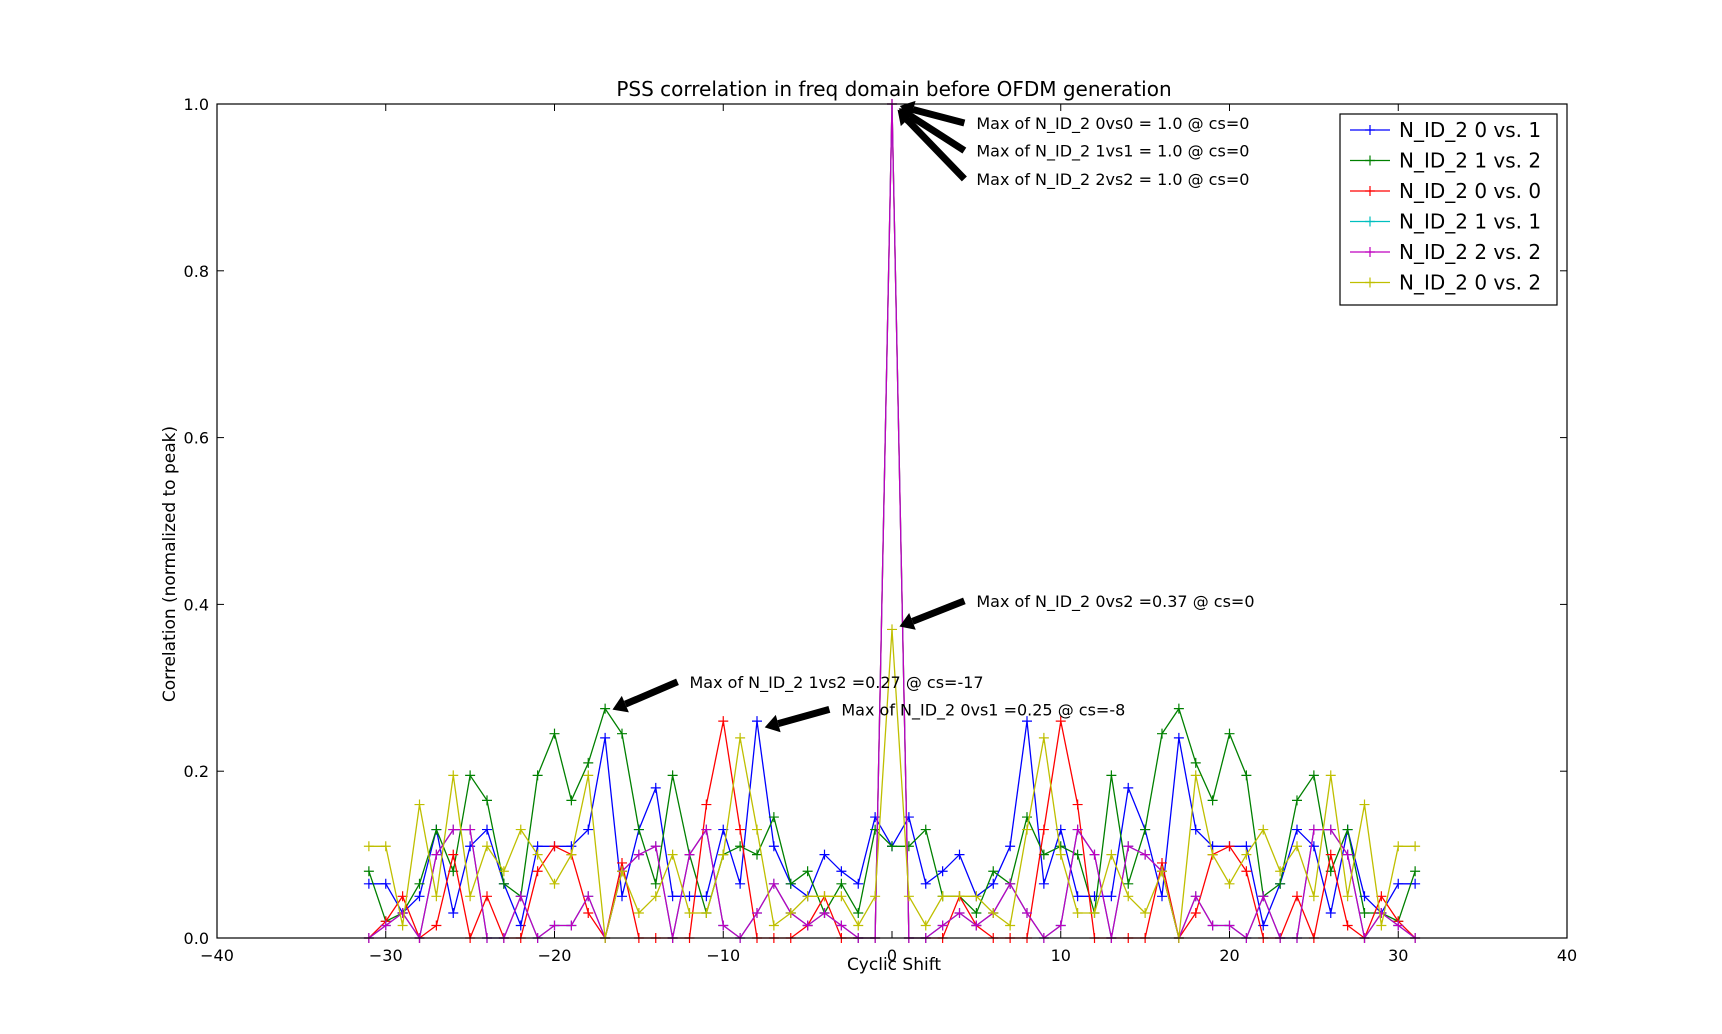  I want to click on x-tick-label: 30, so click(1398, 955).